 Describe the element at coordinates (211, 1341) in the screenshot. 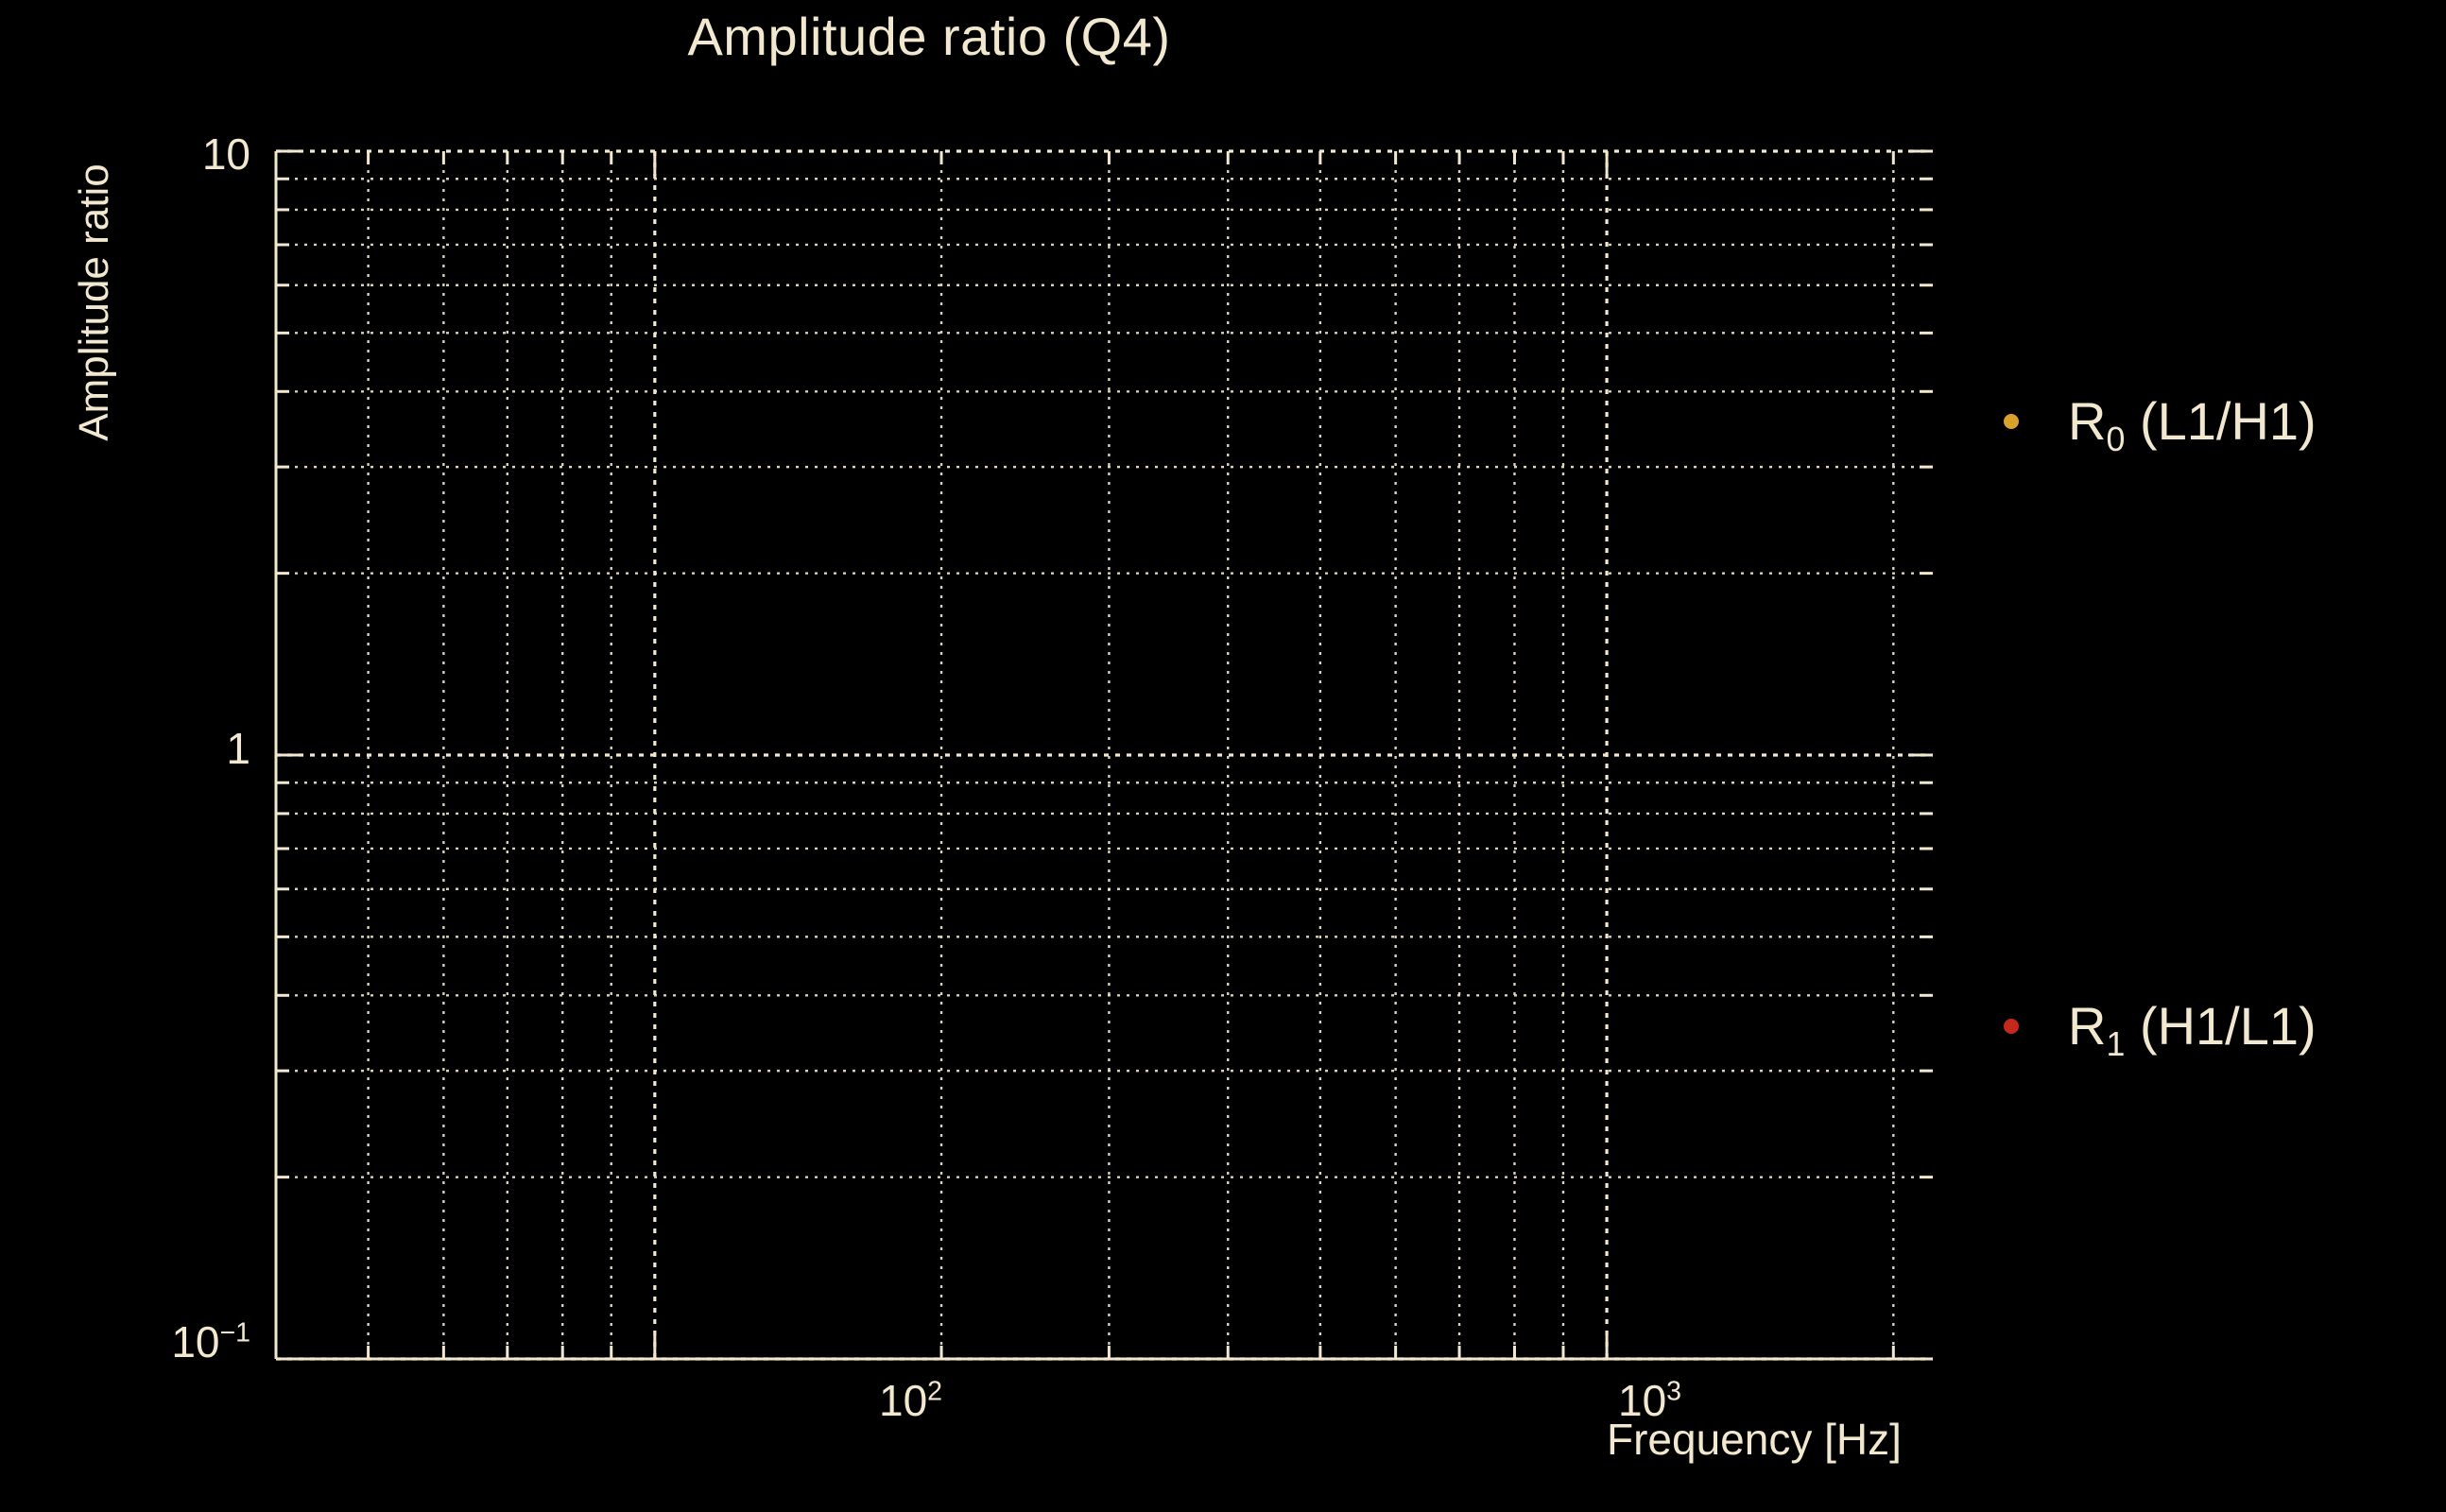

I see `y-tick-label-0p1: 10−1` at that location.